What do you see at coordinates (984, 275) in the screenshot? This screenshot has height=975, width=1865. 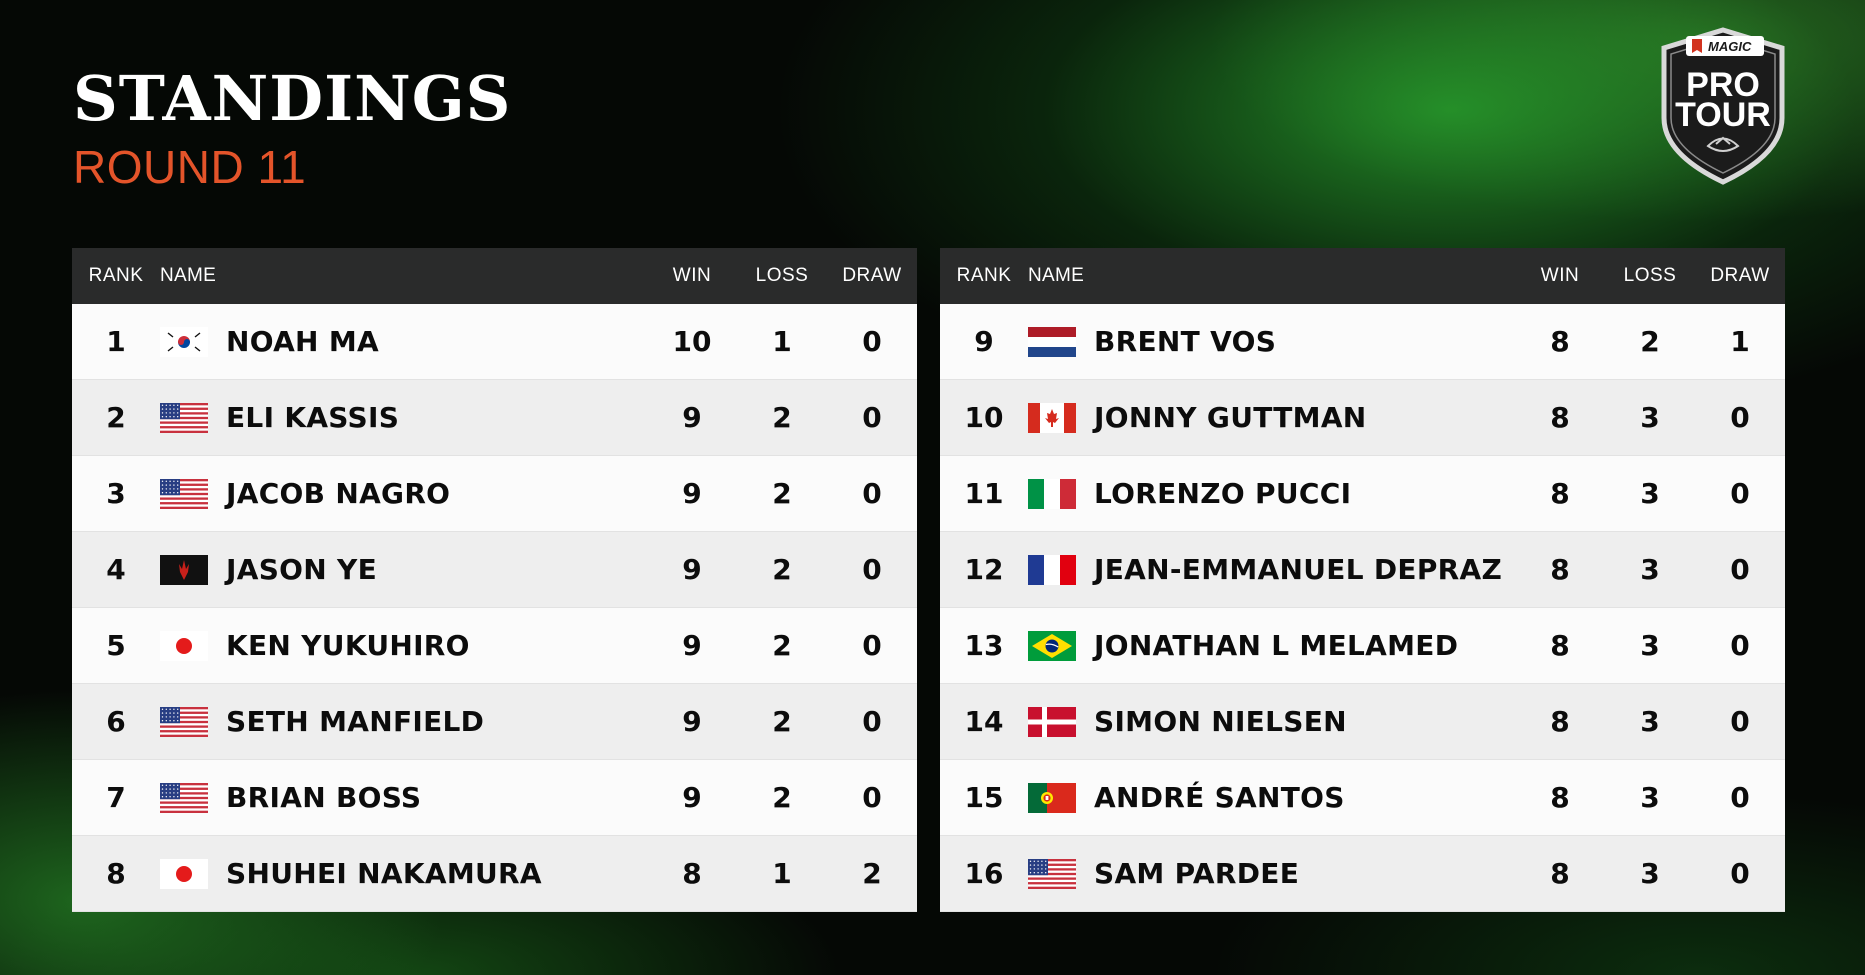 I see `rank-header: RANK` at bounding box center [984, 275].